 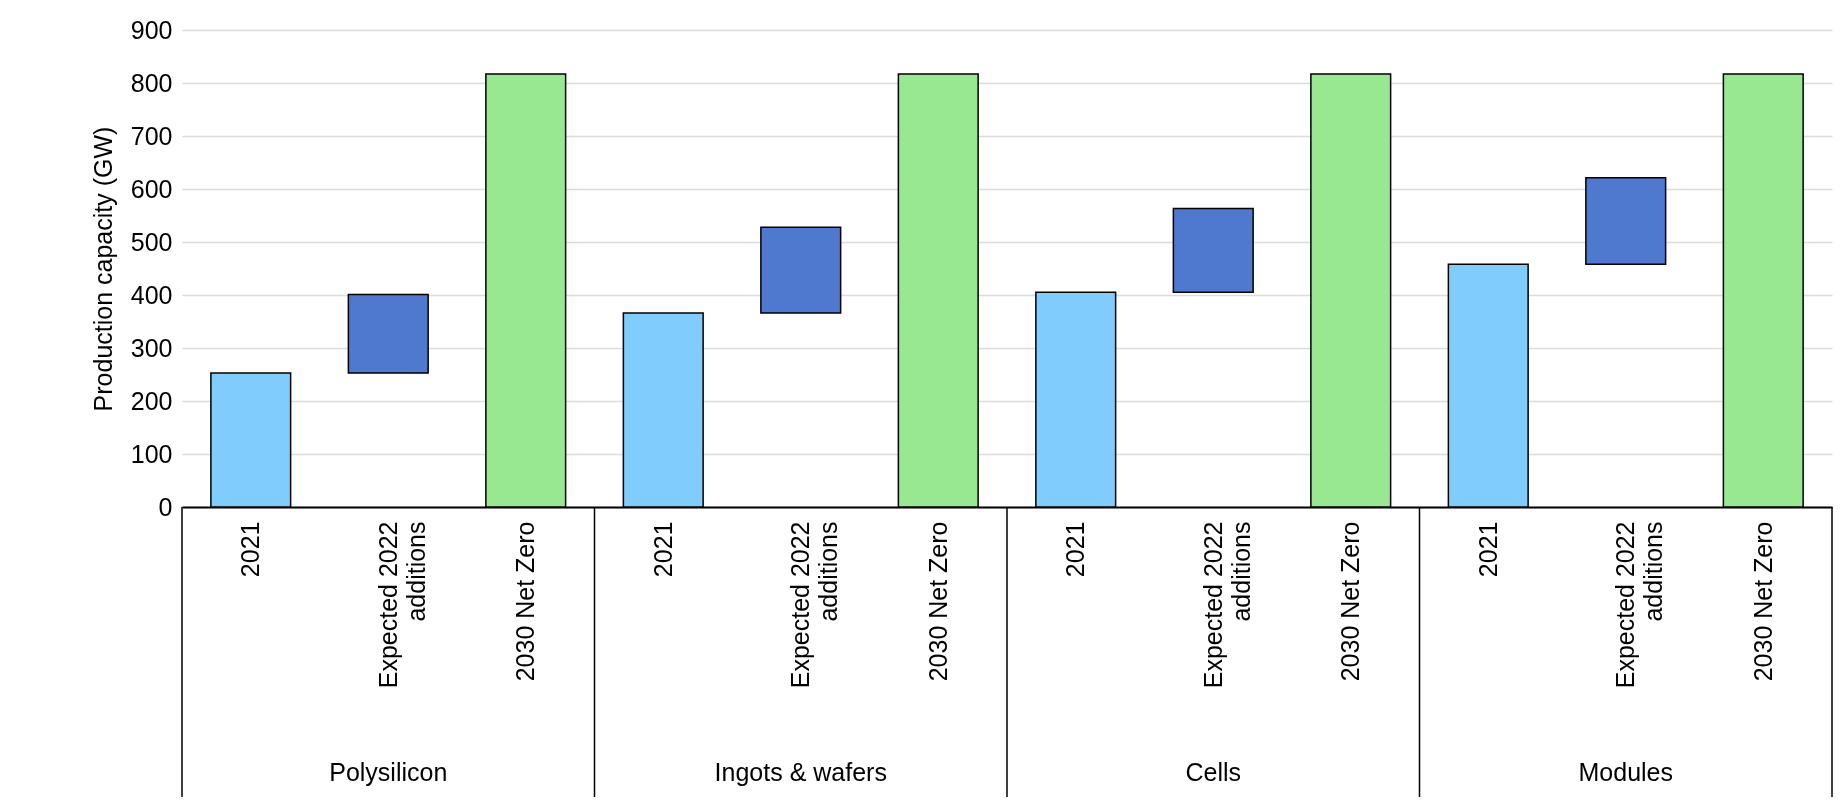 I want to click on y-tick-label: 500, so click(x=151, y=241).